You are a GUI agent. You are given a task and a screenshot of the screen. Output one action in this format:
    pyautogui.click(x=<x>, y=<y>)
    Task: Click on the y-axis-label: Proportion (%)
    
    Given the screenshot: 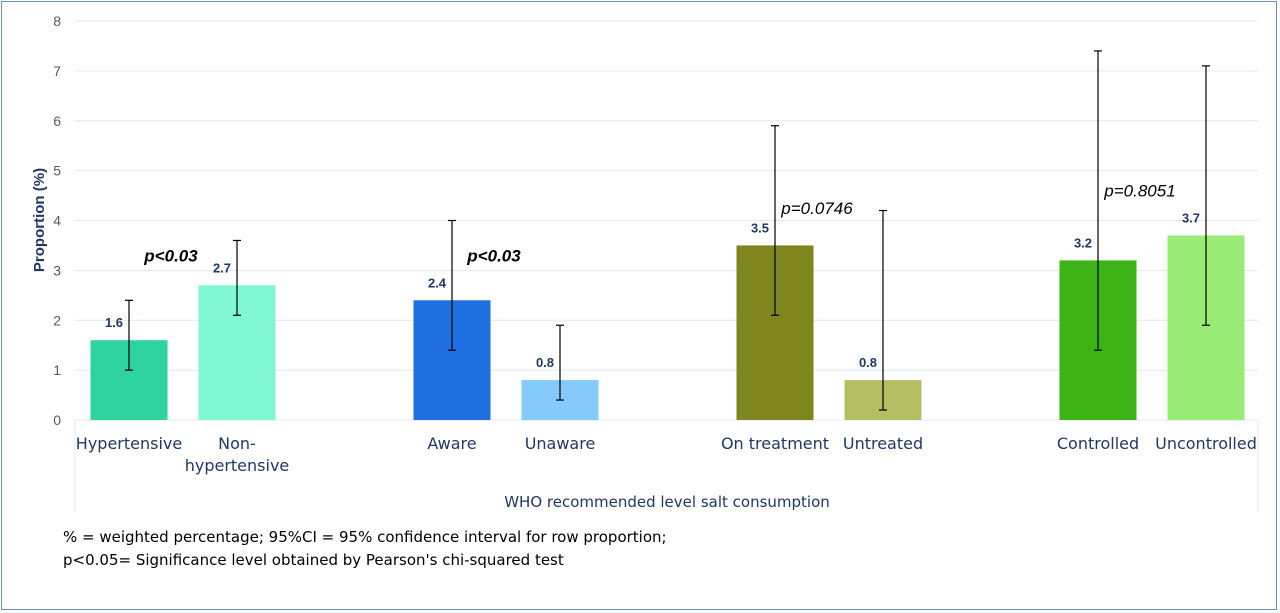 What is the action you would take?
    pyautogui.click(x=39, y=220)
    